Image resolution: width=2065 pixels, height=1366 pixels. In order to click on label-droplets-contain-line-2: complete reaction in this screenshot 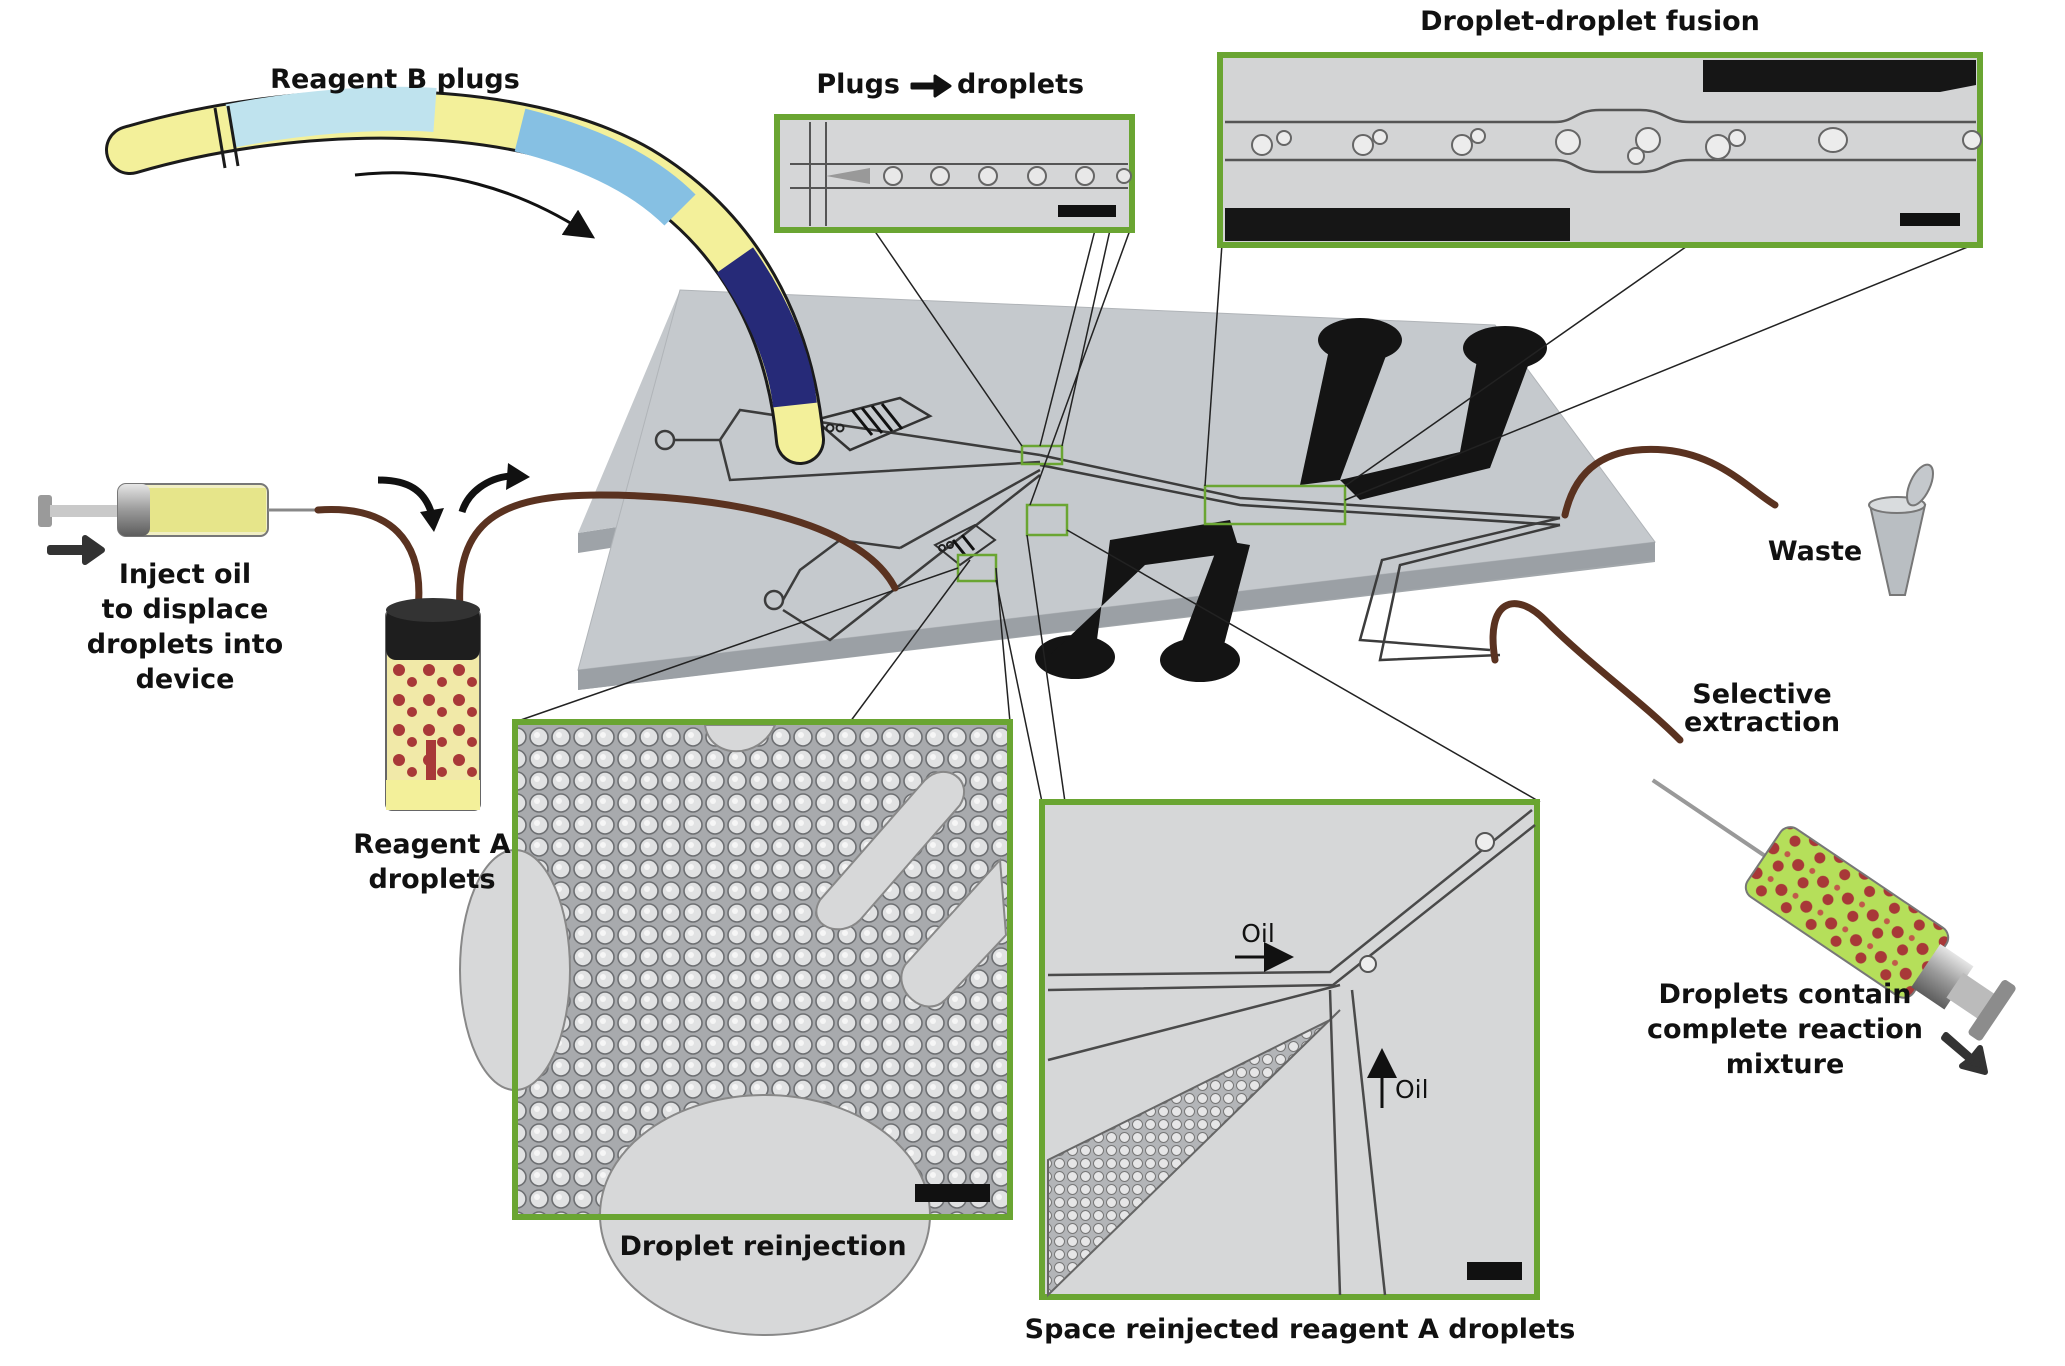, I will do `click(1785, 1029)`.